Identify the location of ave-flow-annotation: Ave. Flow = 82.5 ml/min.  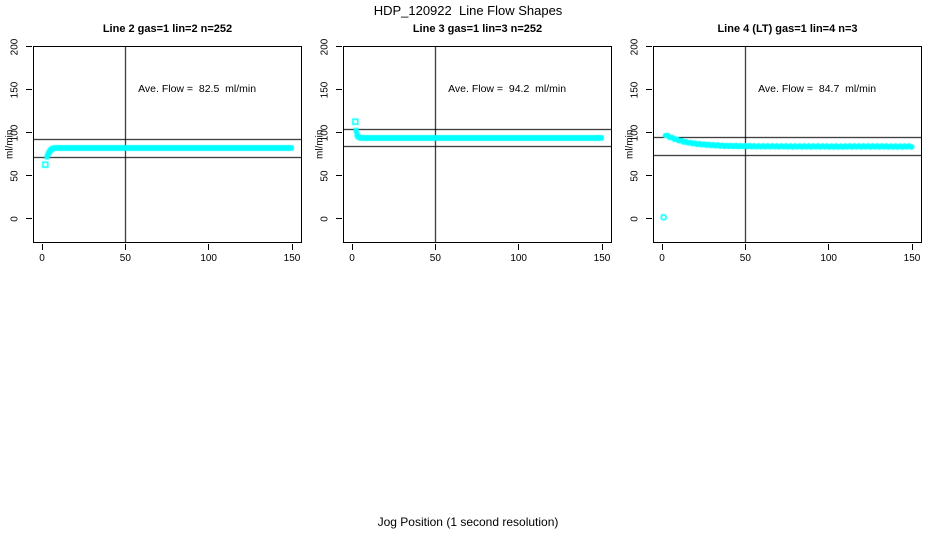
(197, 89).